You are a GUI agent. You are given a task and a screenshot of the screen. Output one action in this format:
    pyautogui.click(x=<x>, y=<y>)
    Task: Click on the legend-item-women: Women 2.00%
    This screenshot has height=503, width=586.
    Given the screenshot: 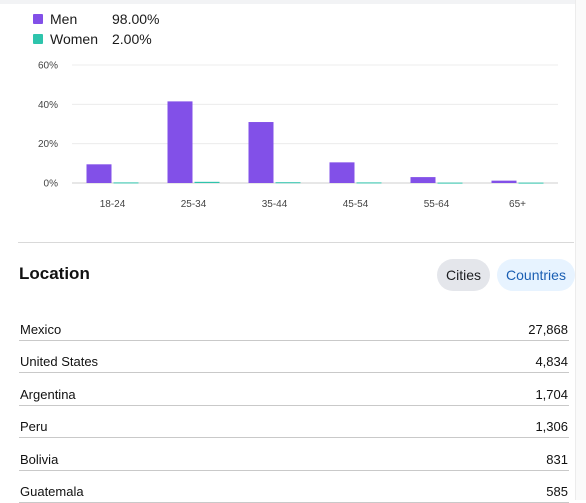 What is the action you would take?
    pyautogui.click(x=102, y=39)
    